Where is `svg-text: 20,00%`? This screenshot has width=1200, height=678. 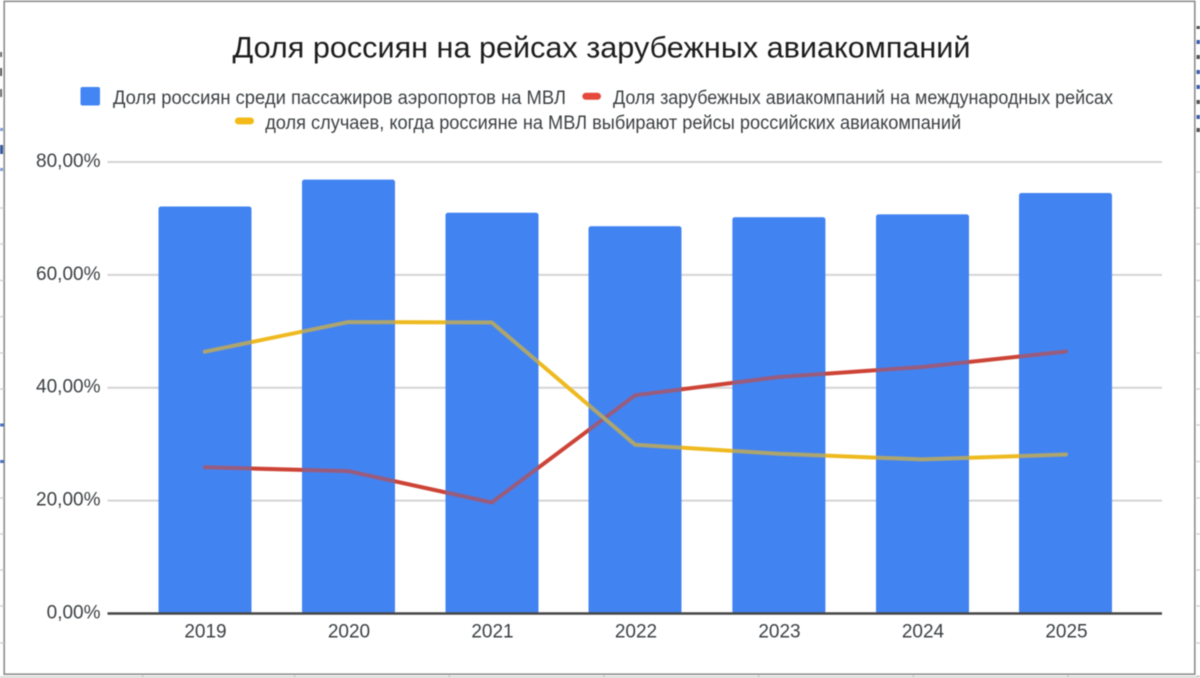 svg-text: 20,00% is located at coordinates (68, 500).